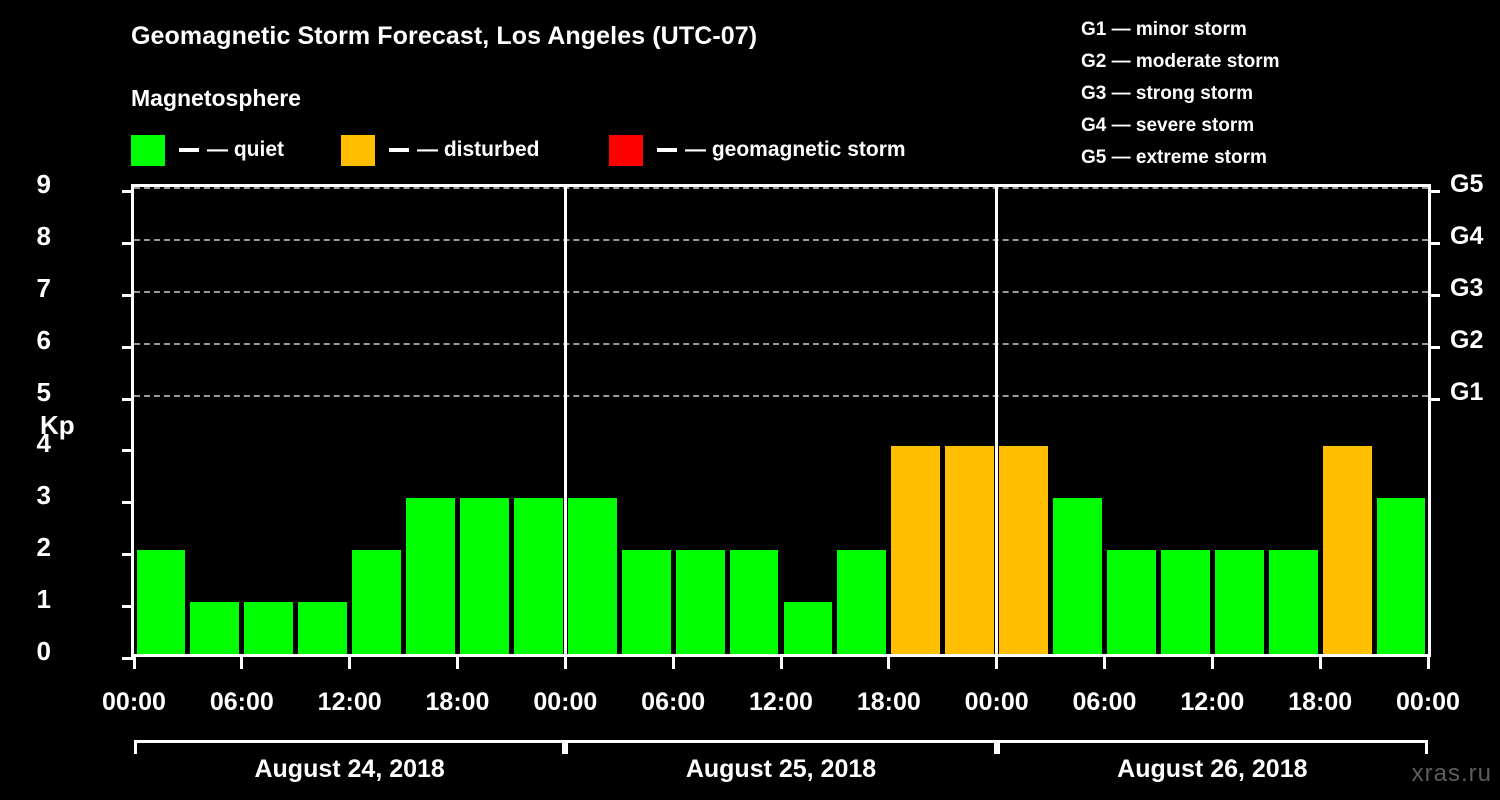 The image size is (1500, 800). I want to click on y-tick-label-8: 8, so click(43, 235).